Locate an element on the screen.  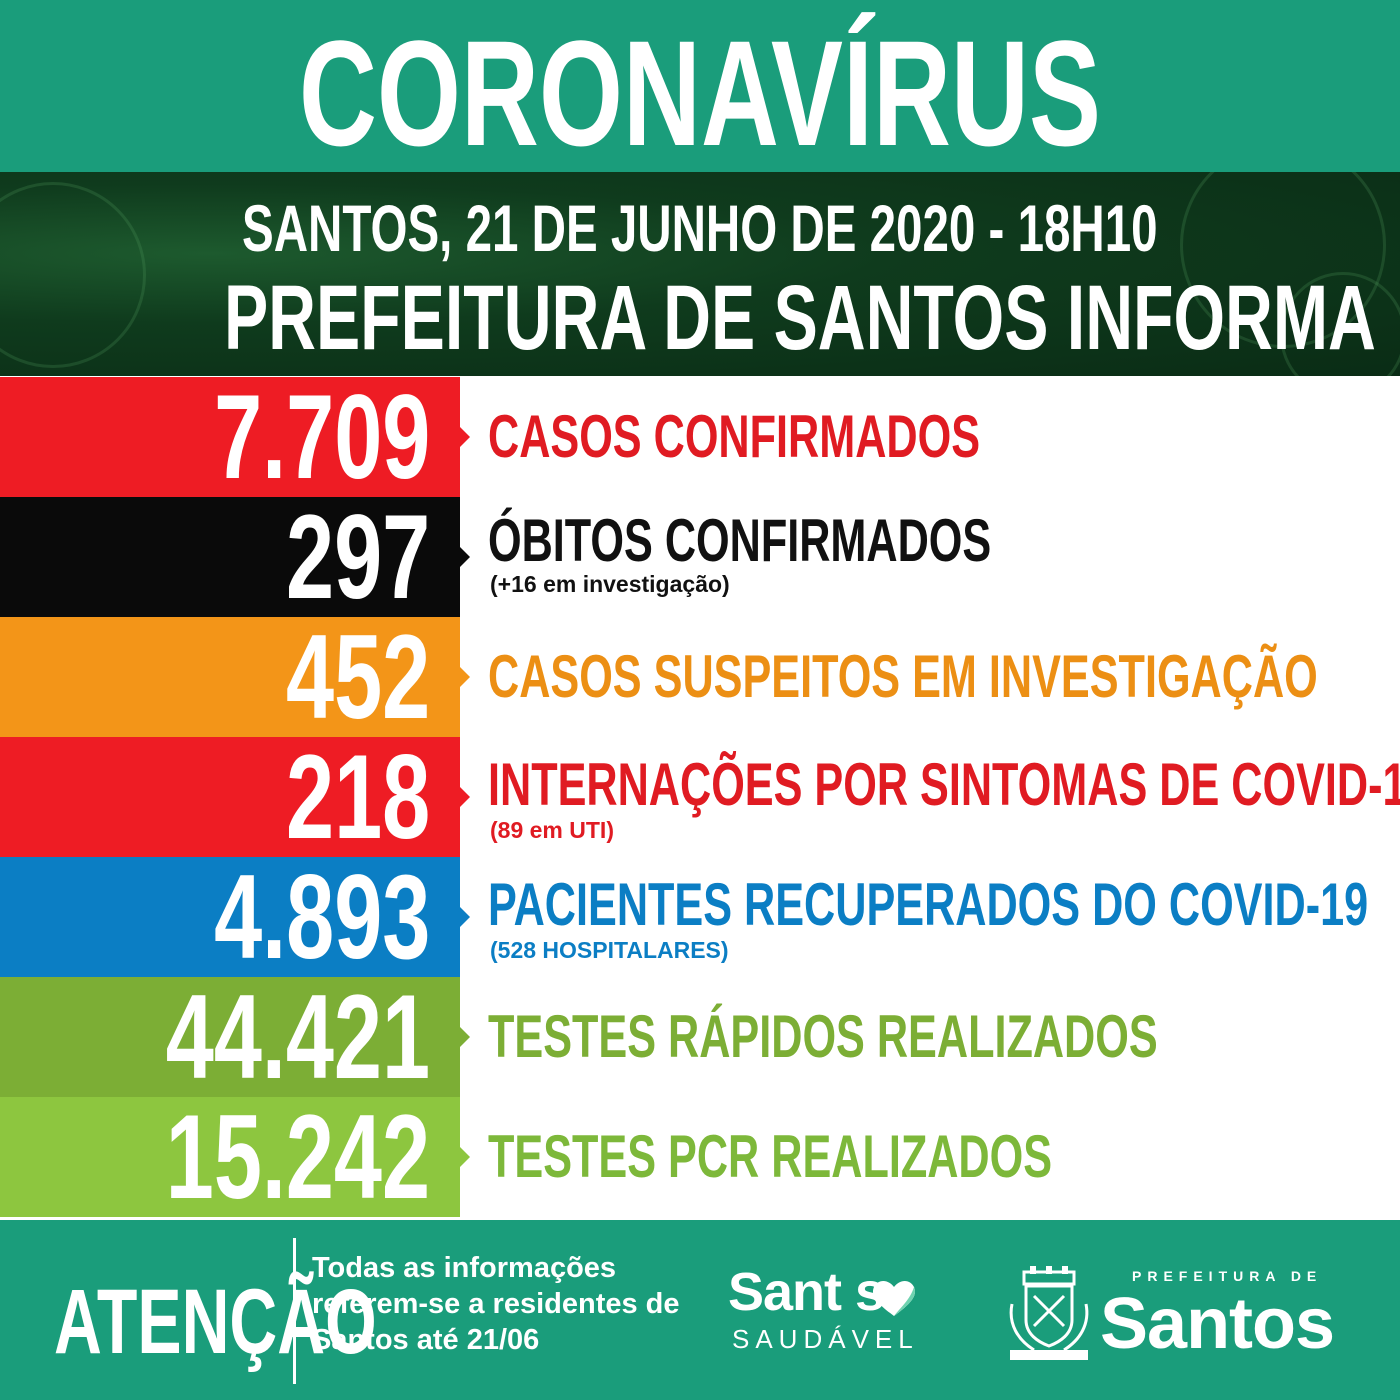
stat-label: ÓBITOS CONFIRMADOS is located at coordinates (740, 540).